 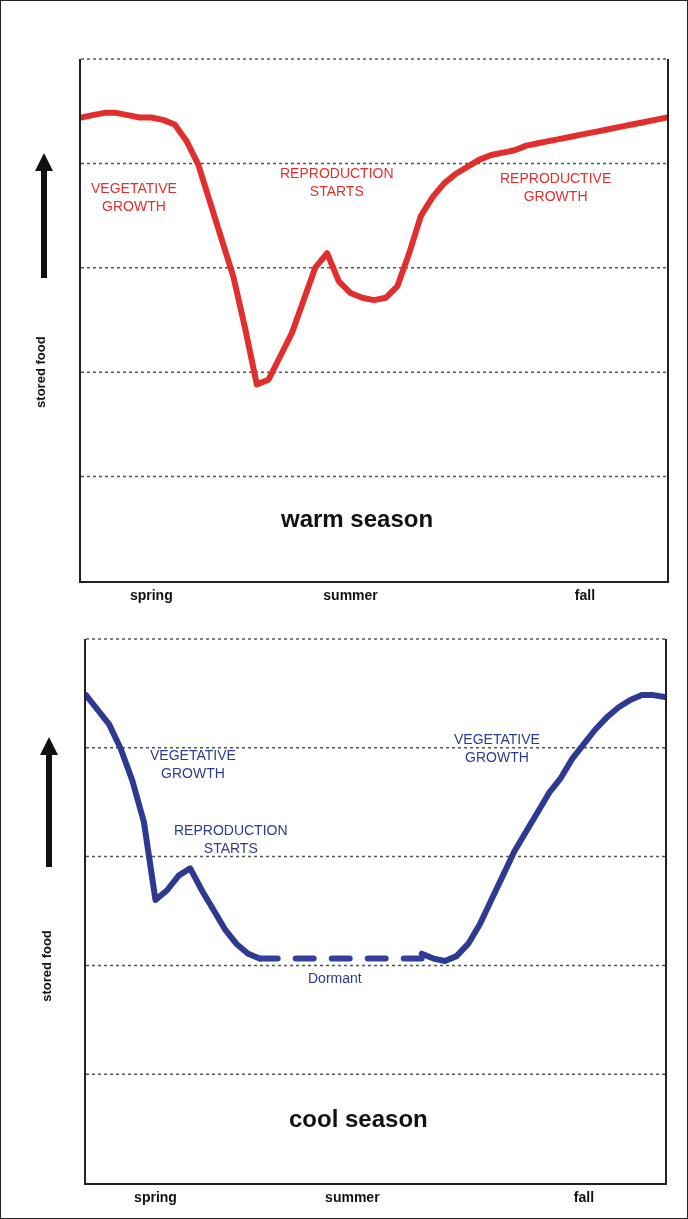 What do you see at coordinates (357, 518) in the screenshot?
I see `text: warm season` at bounding box center [357, 518].